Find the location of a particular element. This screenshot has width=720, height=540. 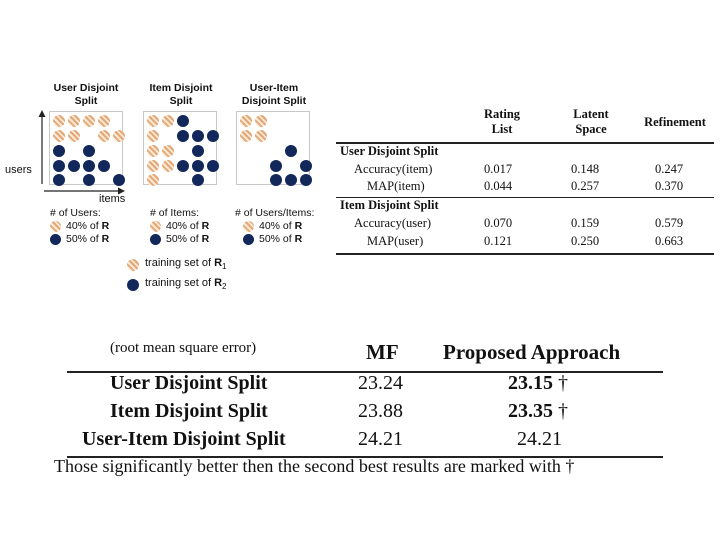

col-header-mf: MF is located at coordinates (382, 352).